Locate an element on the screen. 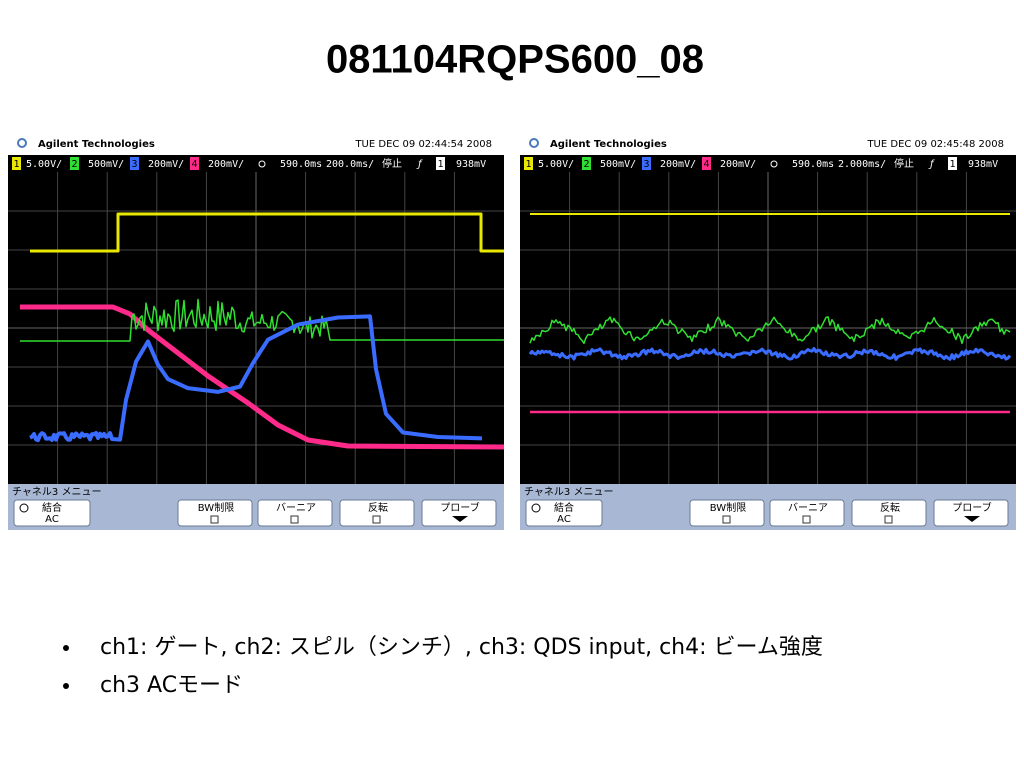 The width and height of the screenshot is (1024, 768). bullet-text: ch3 ACモード is located at coordinates (171, 685).